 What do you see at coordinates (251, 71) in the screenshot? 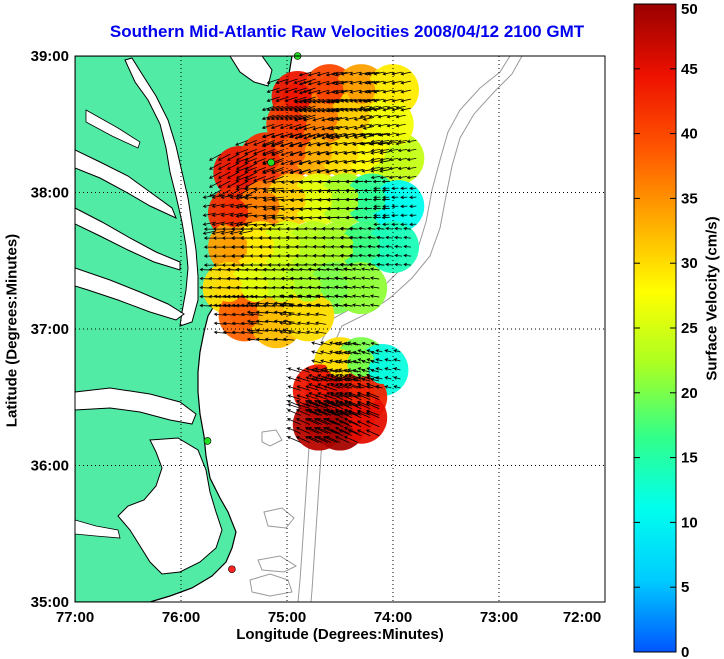
I see `delaware-bay` at bounding box center [251, 71].